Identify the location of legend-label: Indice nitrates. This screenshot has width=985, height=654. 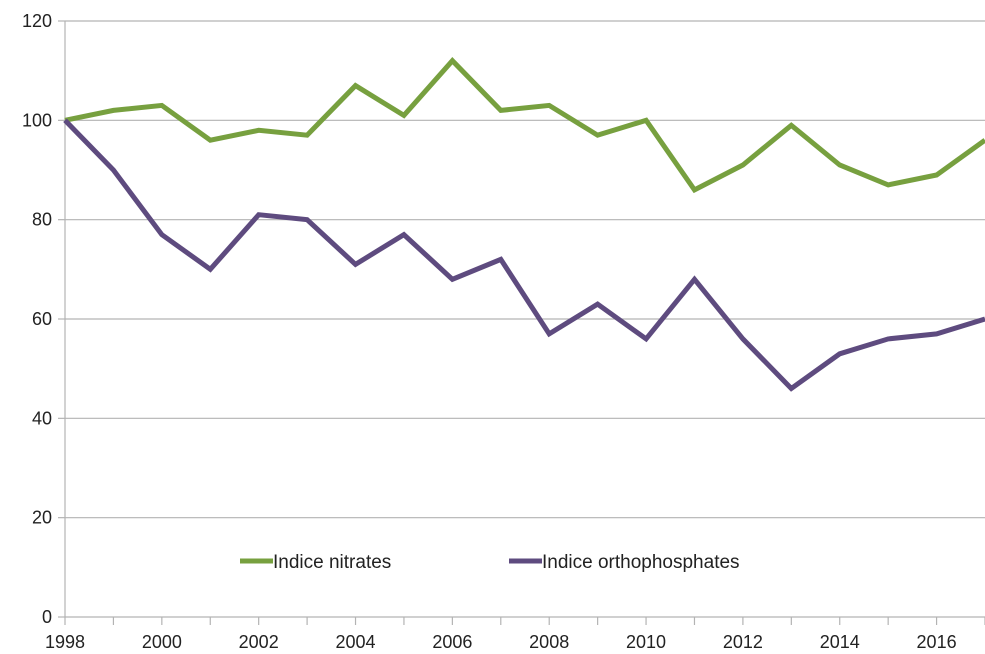
(332, 562).